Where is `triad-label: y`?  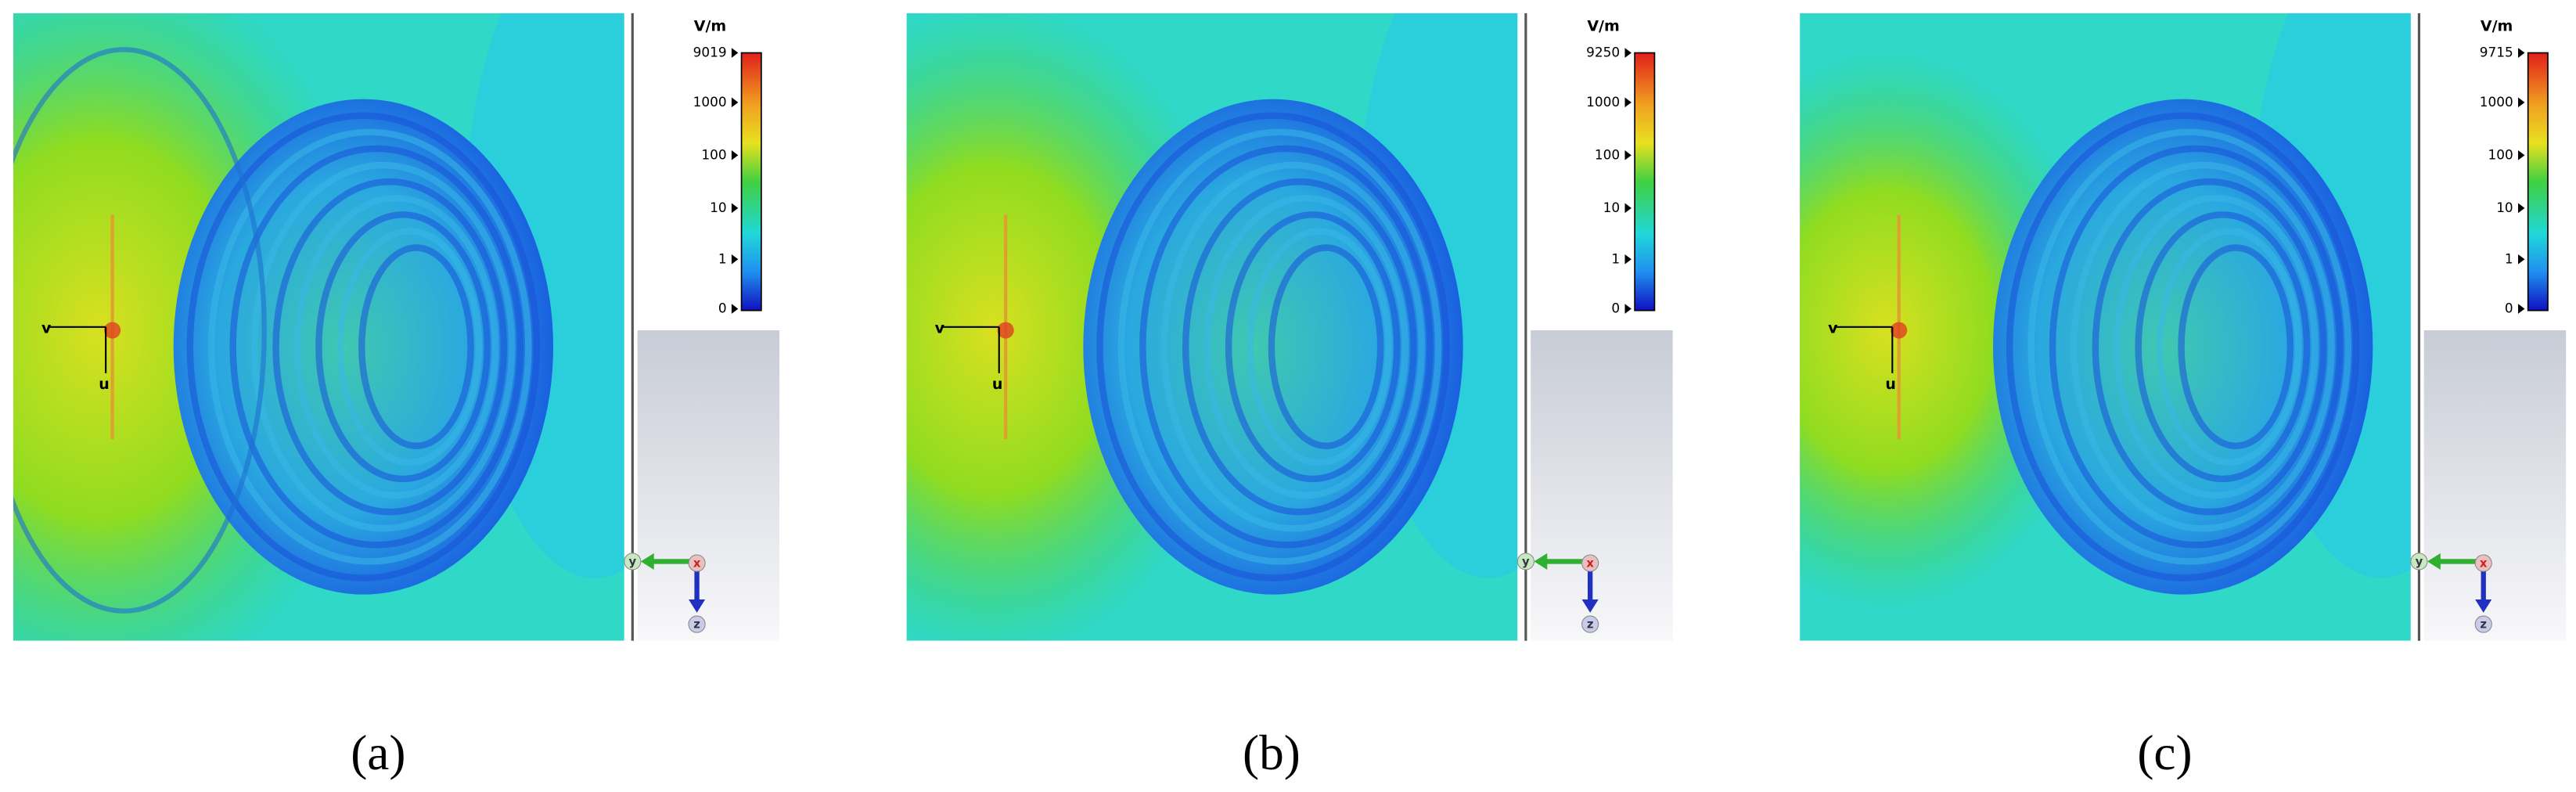
triad-label: y is located at coordinates (632, 561).